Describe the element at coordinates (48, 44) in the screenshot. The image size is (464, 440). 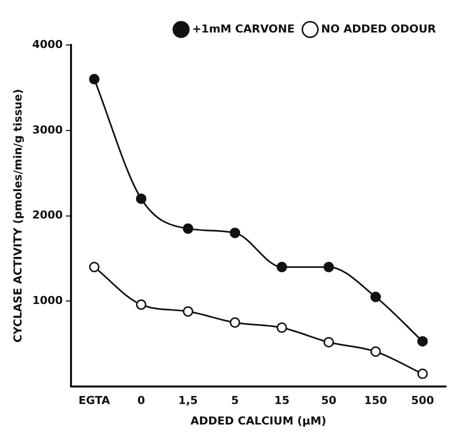
I see `y-tick-label: 4000` at that location.